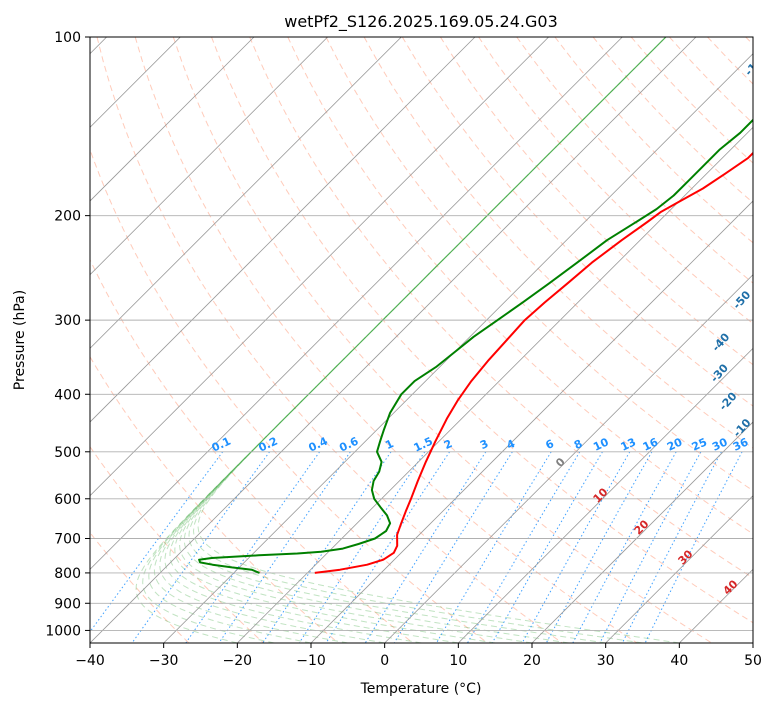 The height and width of the screenshot is (708, 775). What do you see at coordinates (67, 604) in the screenshot?
I see `y-tick-label: 900` at bounding box center [67, 604].